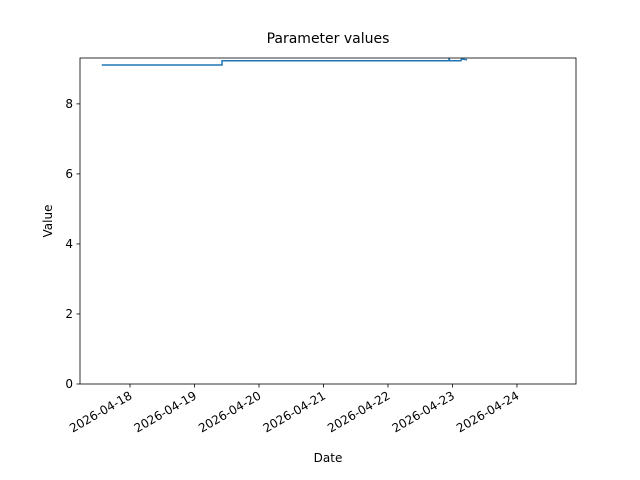  Describe the element at coordinates (328, 458) in the screenshot. I see `x-axis-label: Date` at that location.